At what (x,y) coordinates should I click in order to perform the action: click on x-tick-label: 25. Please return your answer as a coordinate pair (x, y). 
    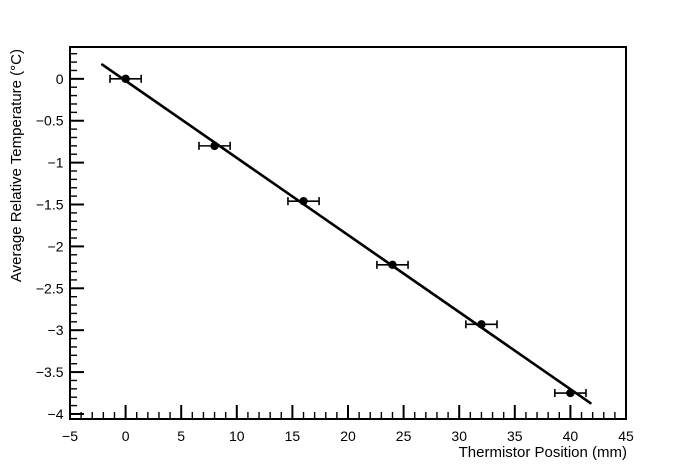
    Looking at the image, I should click on (404, 436).